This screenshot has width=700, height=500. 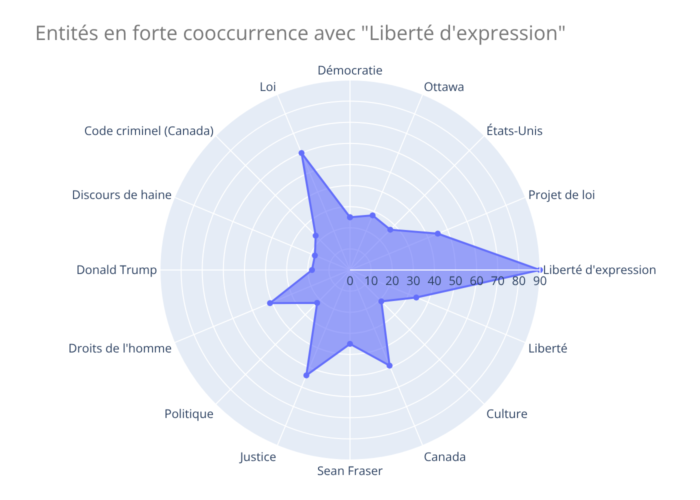 What do you see at coordinates (120, 347) in the screenshot?
I see `spoke-label: Droits de l'homme` at bounding box center [120, 347].